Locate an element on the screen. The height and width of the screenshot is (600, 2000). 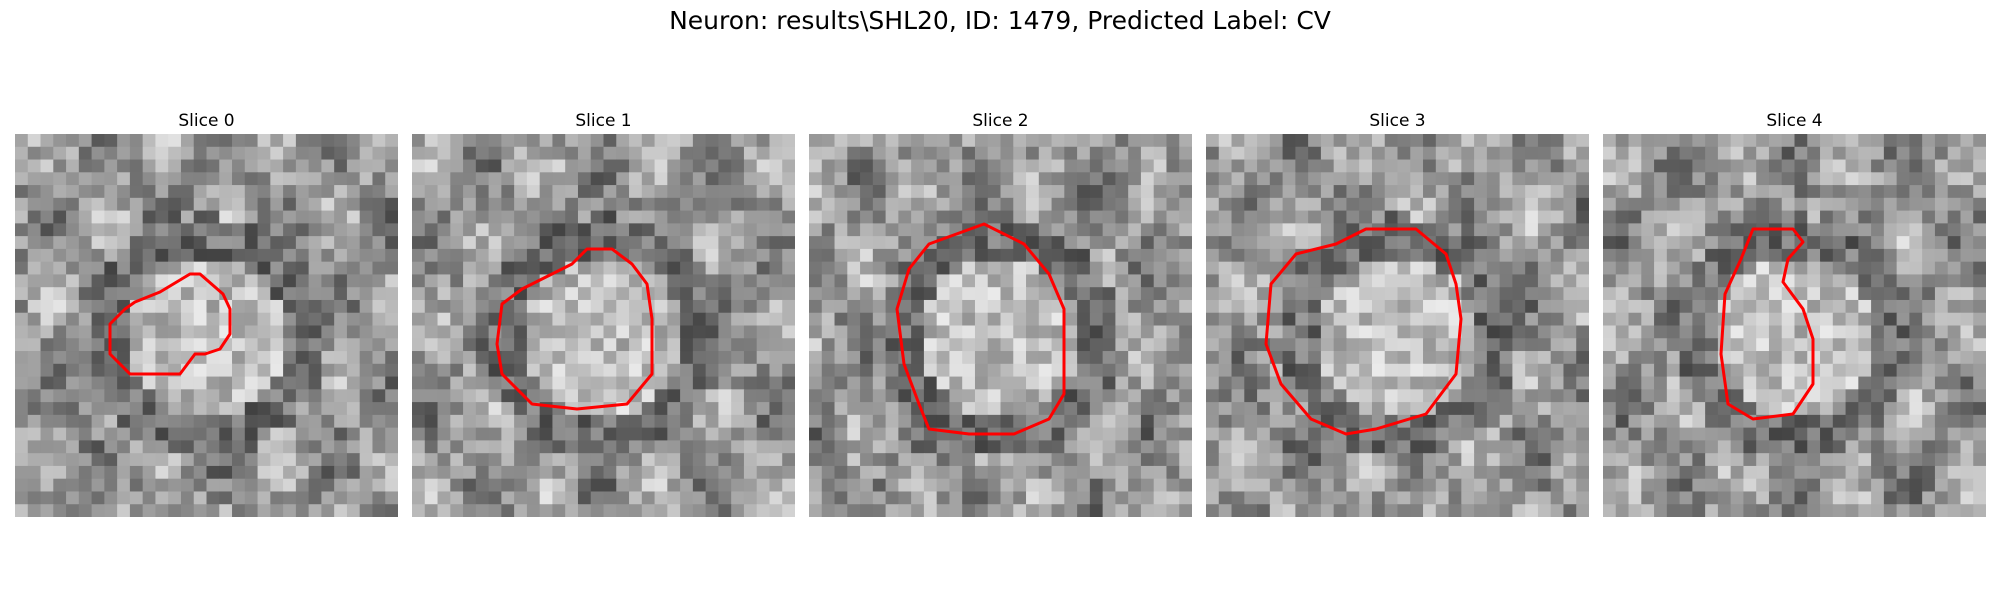
slice-title-2: Slice 2 is located at coordinates (1000, 121).